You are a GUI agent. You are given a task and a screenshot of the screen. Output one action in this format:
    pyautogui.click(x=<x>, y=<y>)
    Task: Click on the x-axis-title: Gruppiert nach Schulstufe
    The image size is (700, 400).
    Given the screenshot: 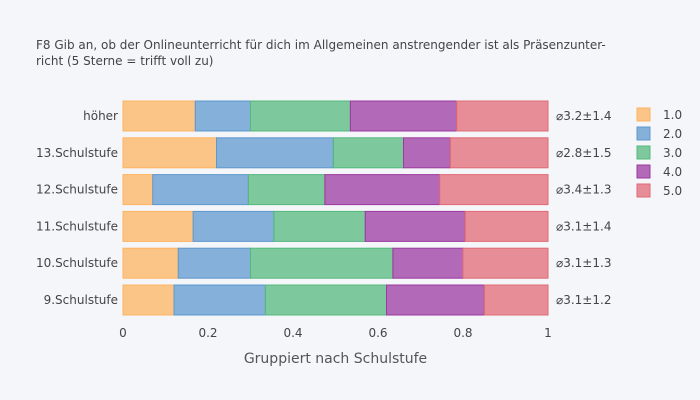 What is the action you would take?
    pyautogui.click(x=335, y=359)
    